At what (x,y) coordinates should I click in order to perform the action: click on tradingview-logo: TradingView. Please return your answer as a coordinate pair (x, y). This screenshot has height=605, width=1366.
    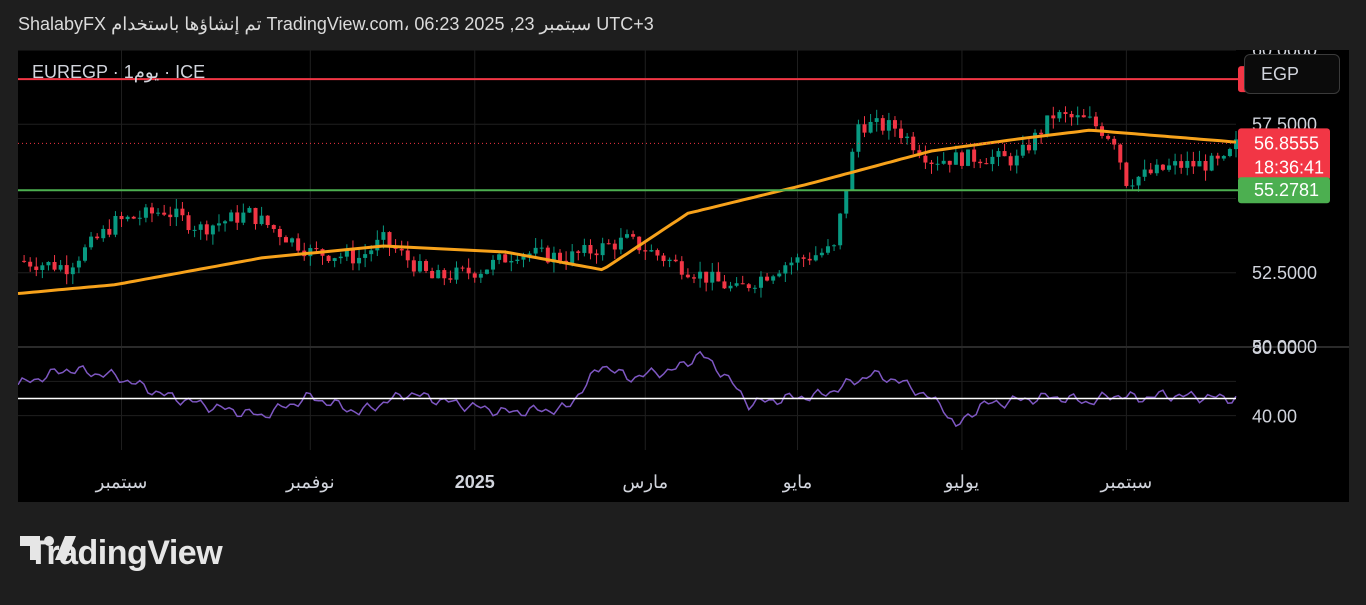
    Looking at the image, I should click on (121, 553).